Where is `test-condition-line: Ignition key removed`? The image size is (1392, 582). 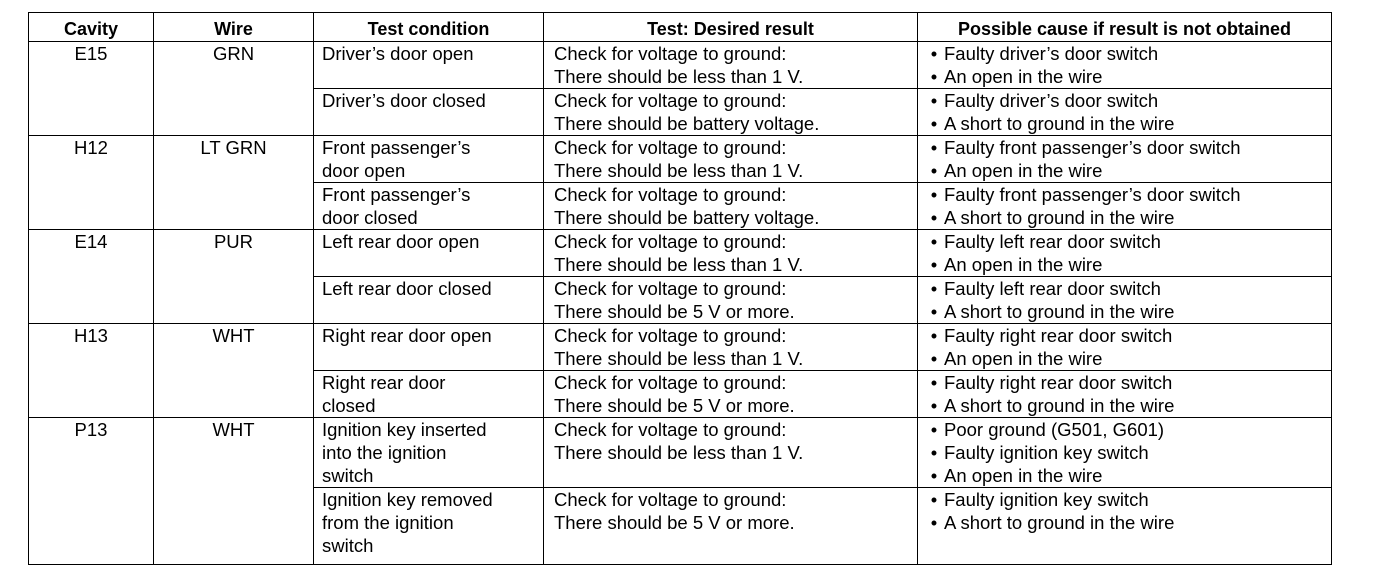 test-condition-line: Ignition key removed is located at coordinates (407, 499).